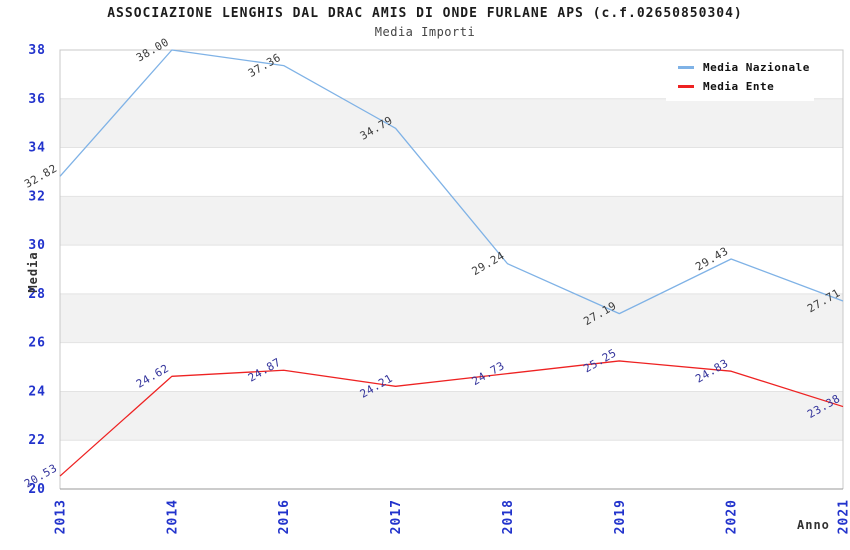 The width and height of the screenshot is (850, 550). What do you see at coordinates (284, 516) in the screenshot?
I see `x-tick-label-2016: 2016` at bounding box center [284, 516].